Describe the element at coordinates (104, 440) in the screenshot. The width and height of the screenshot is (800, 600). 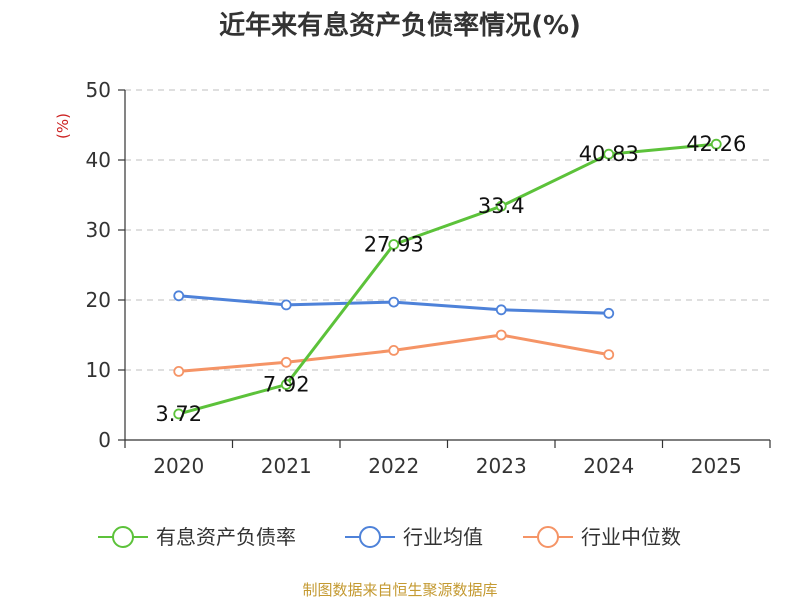
I see `y-tick-label: 0` at that location.